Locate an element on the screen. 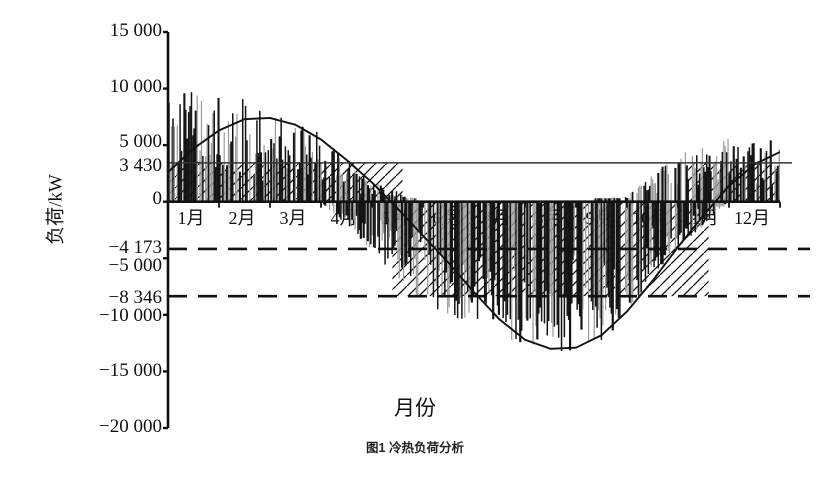 The width and height of the screenshot is (830, 479). y-tick-label: −15 000 is located at coordinates (130, 370).